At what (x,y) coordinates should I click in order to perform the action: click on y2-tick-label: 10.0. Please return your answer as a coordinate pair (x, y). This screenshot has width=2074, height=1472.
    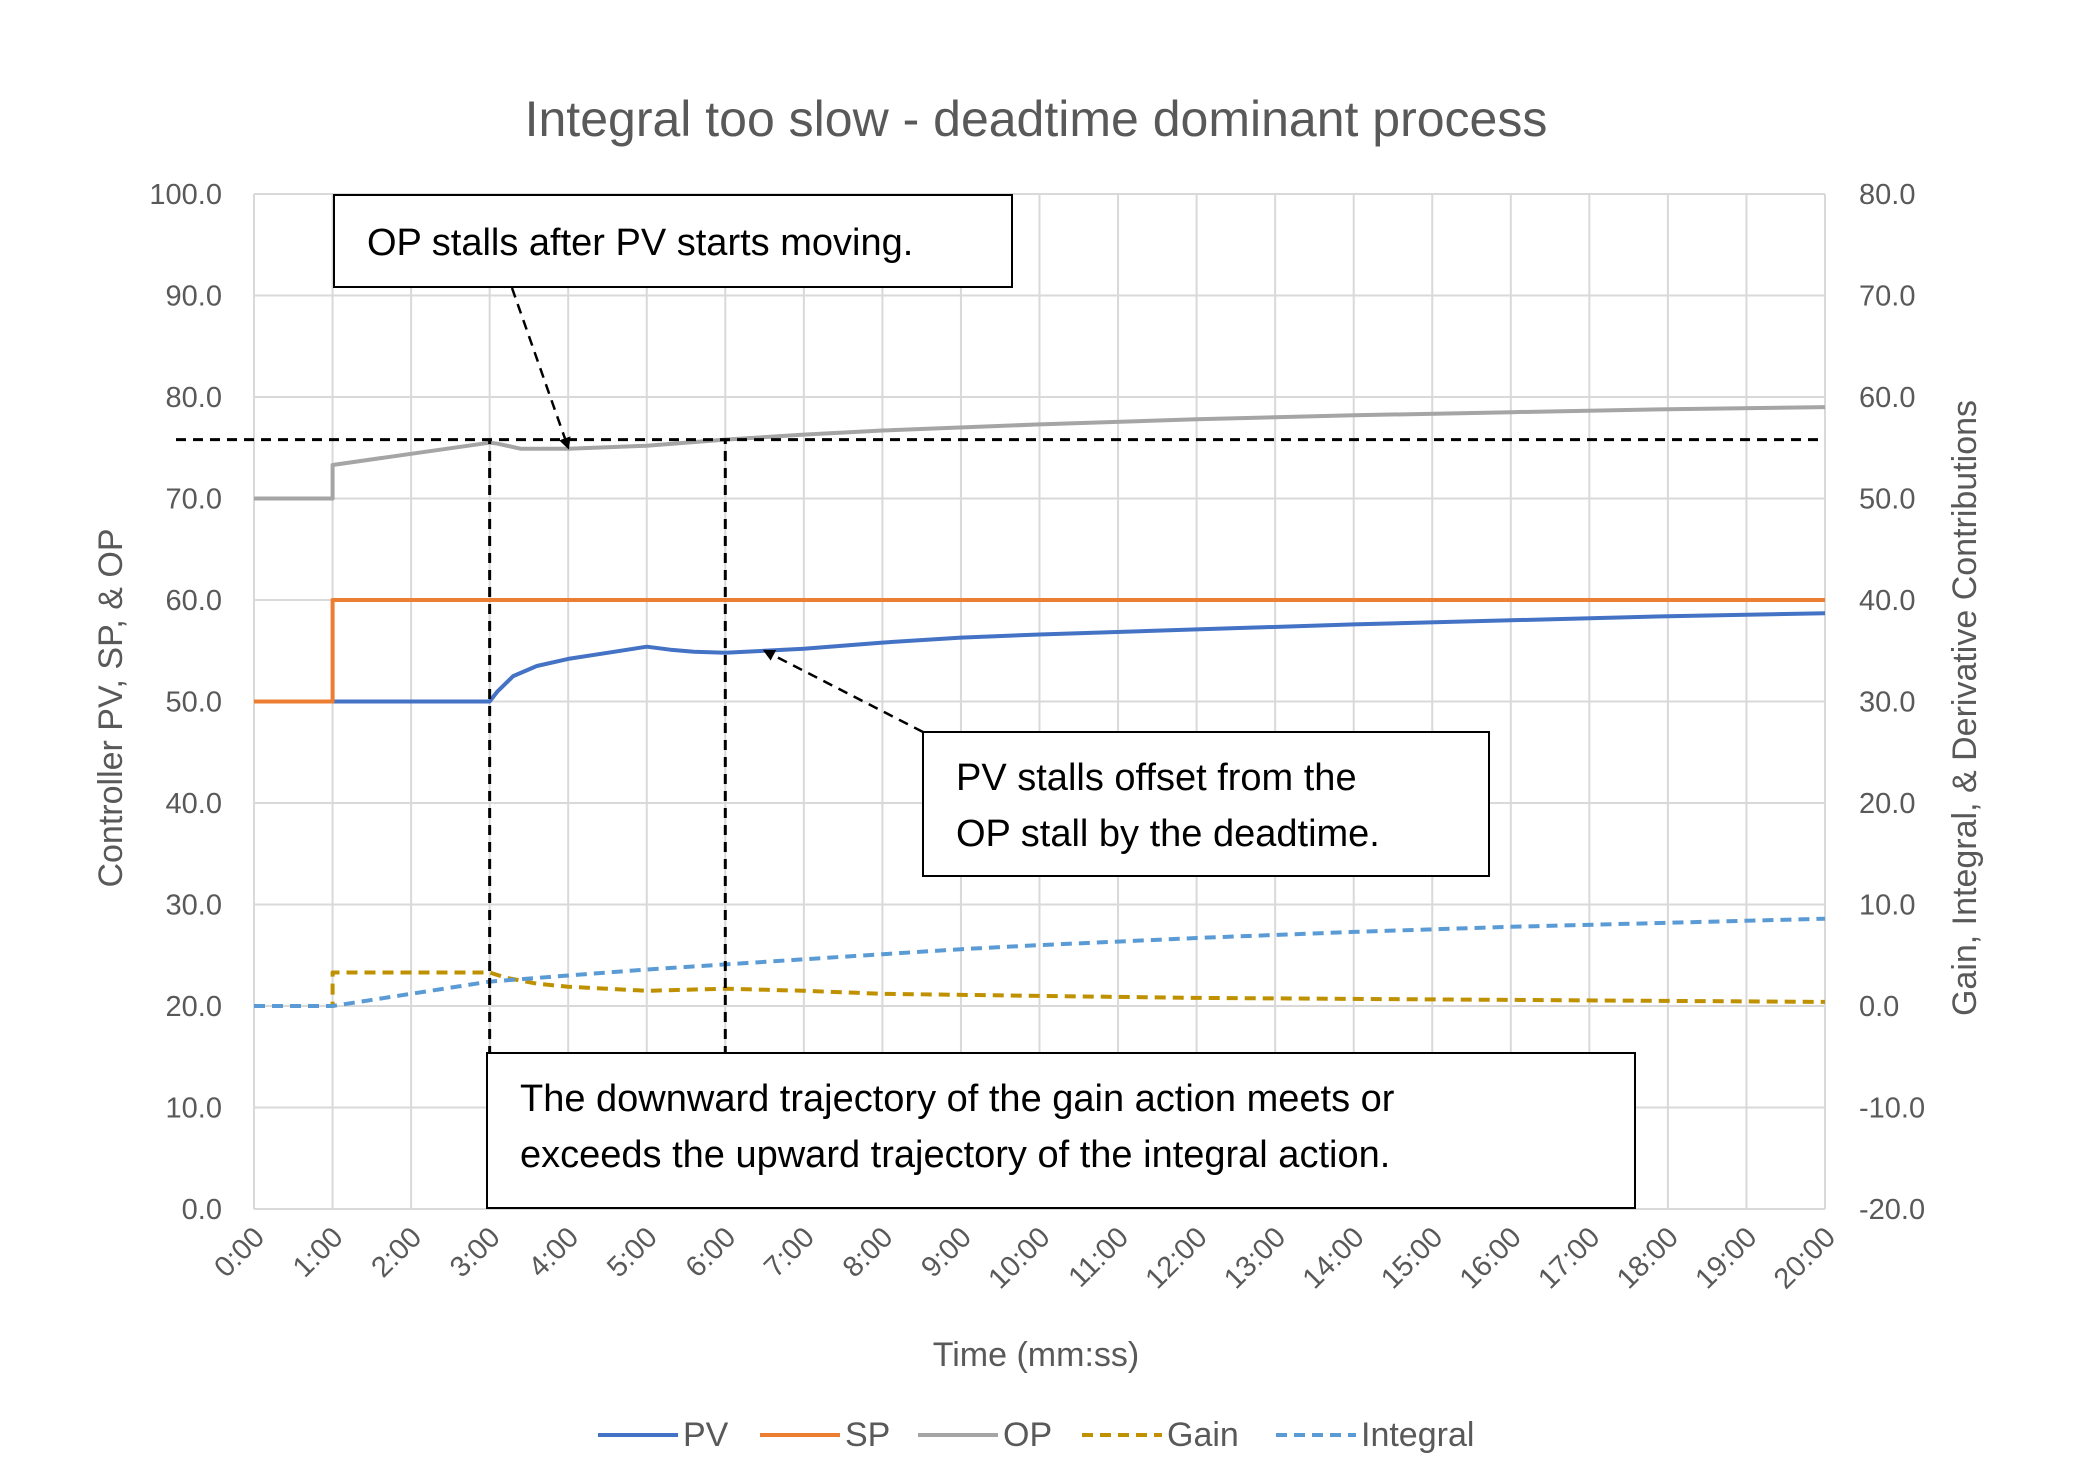
    Looking at the image, I should click on (1887, 906).